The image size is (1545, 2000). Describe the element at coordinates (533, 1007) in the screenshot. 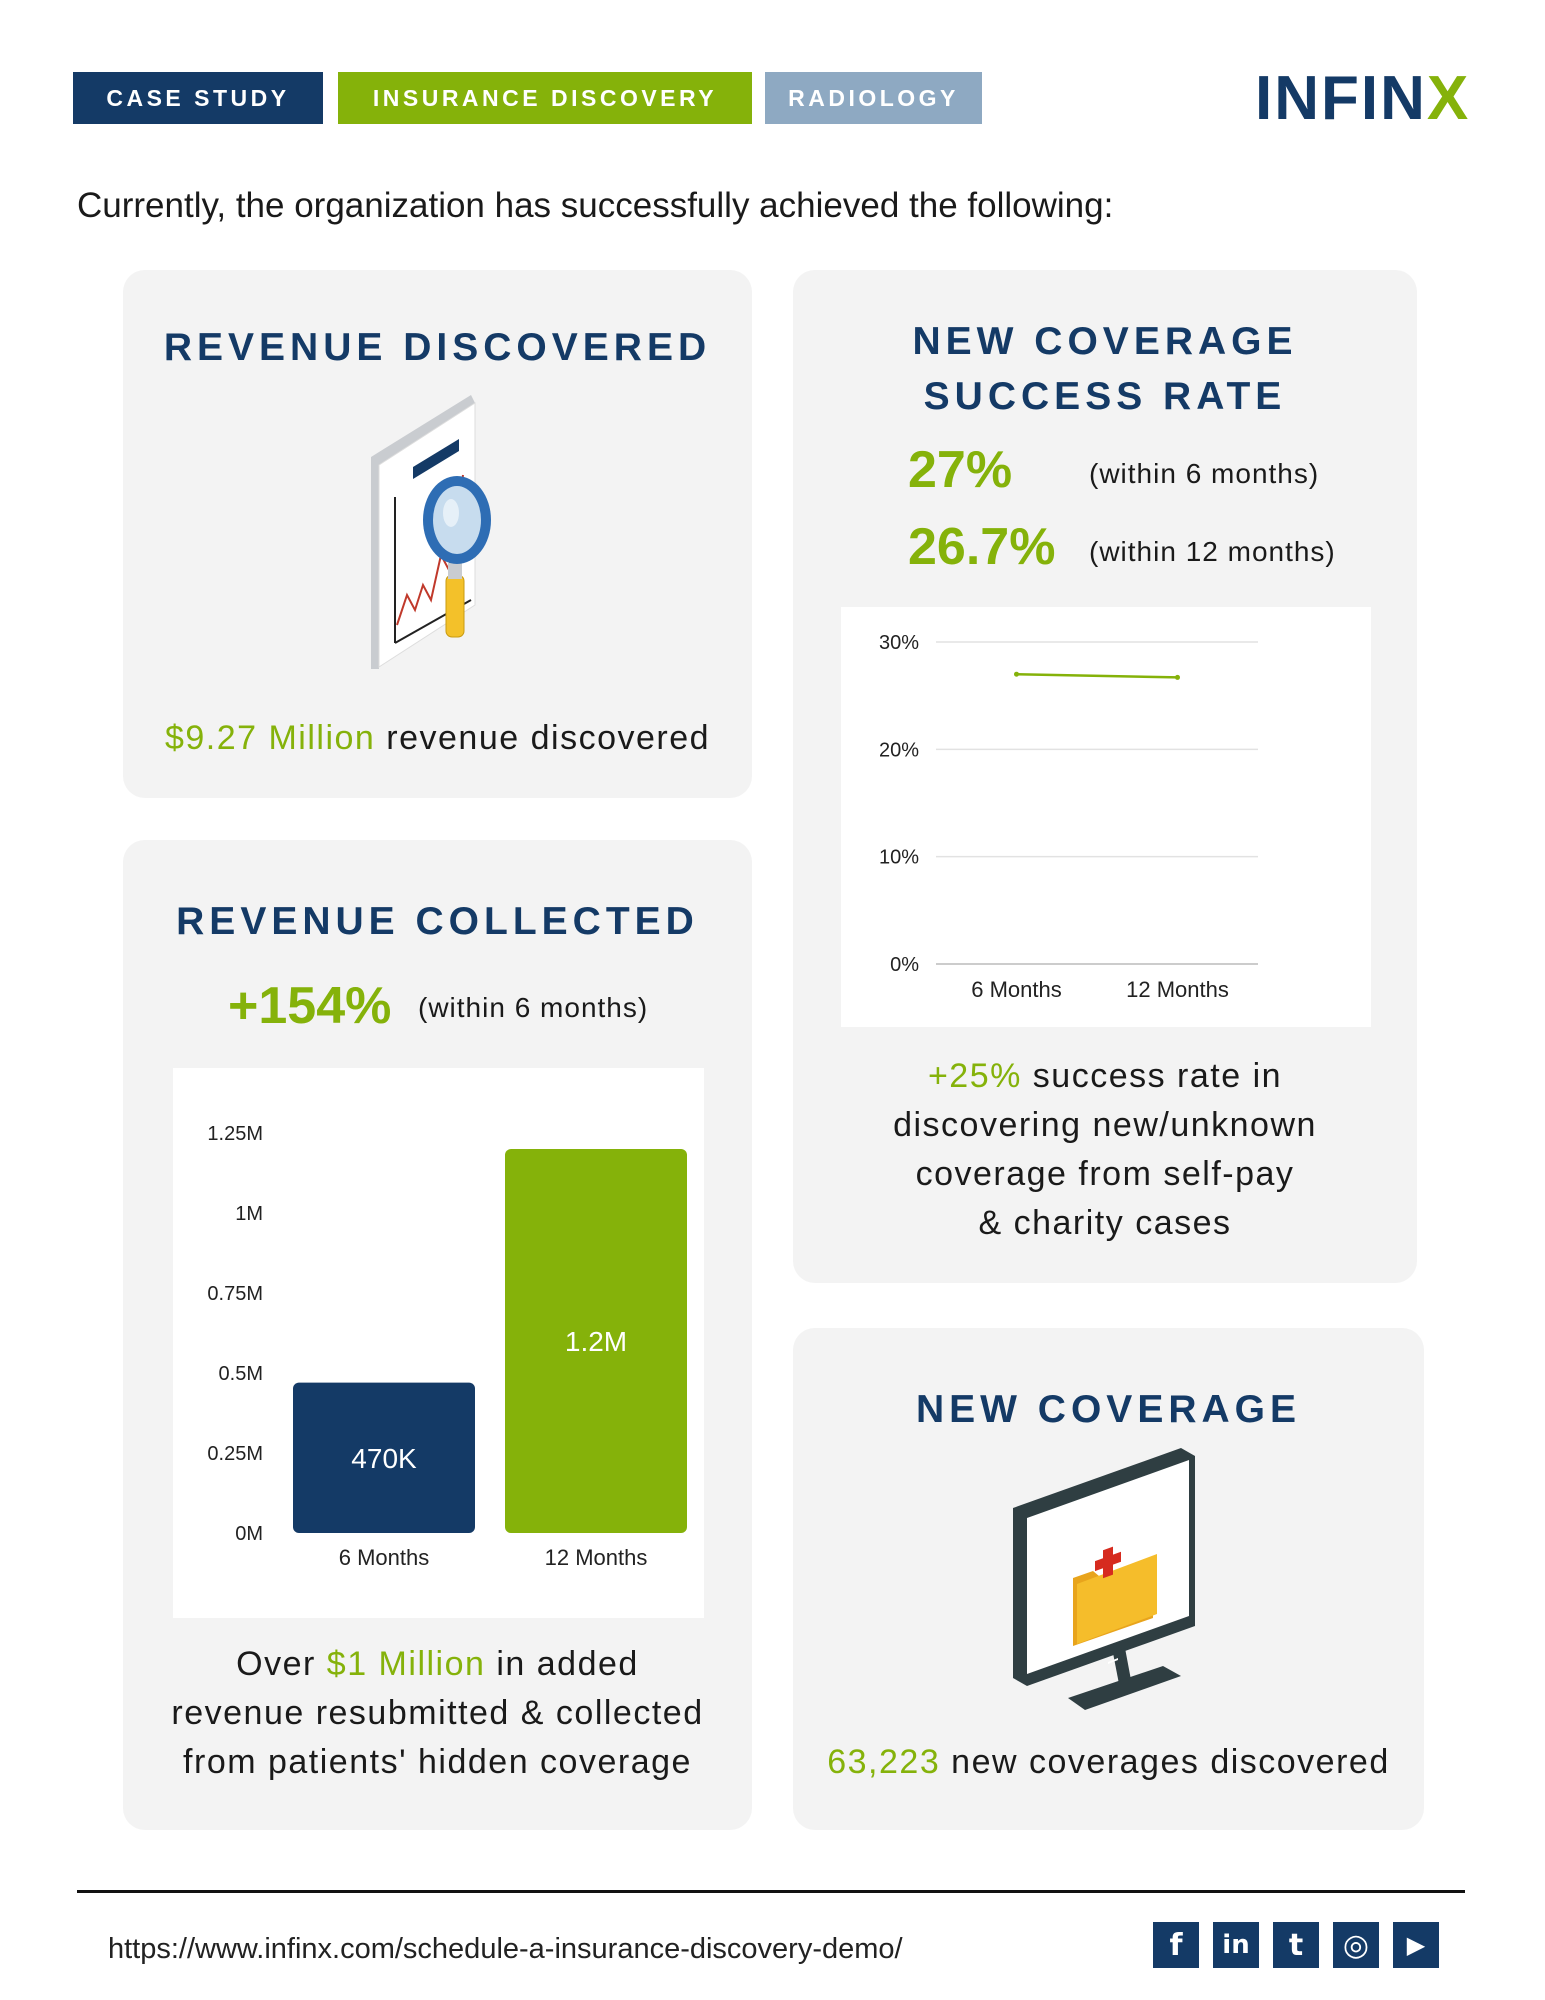

I see `revenue-collected-note: (within 6 months)` at that location.